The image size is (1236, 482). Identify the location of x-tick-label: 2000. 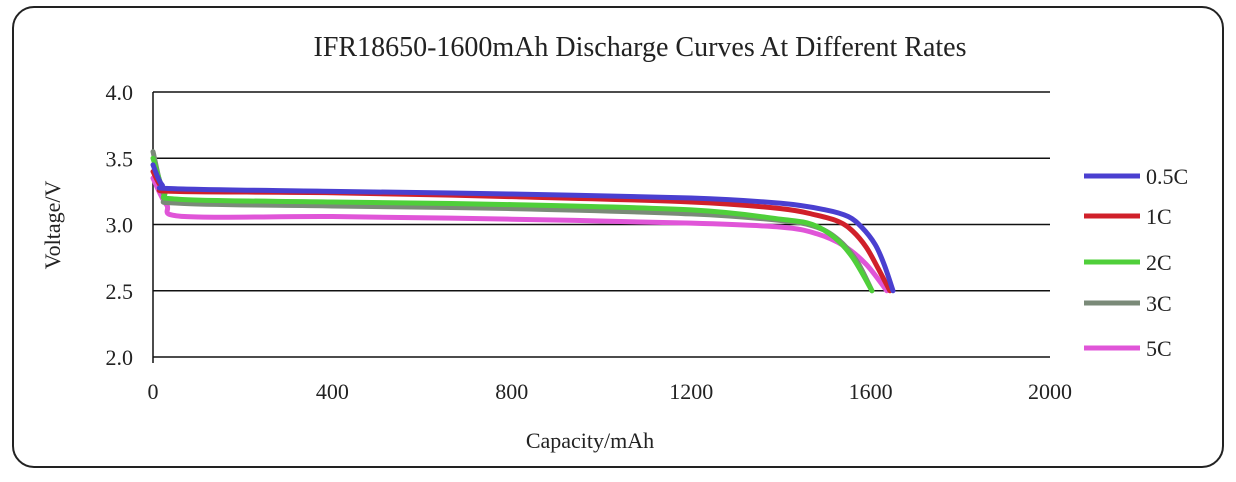
(1050, 391).